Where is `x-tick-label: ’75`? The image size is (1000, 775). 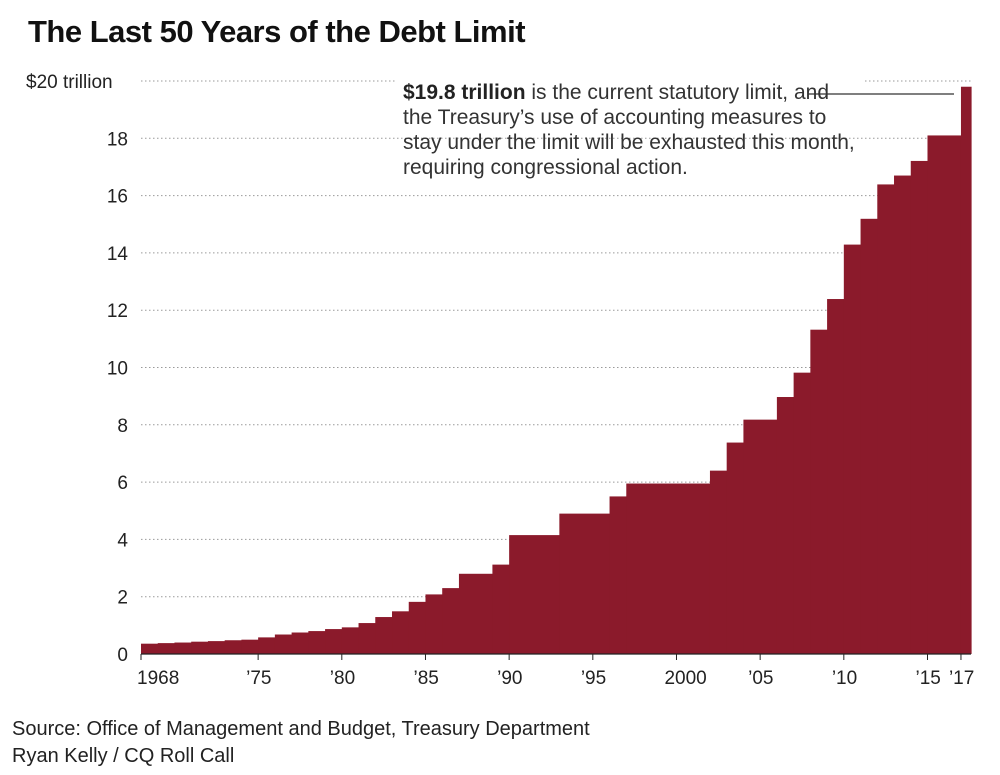 x-tick-label: ’75 is located at coordinates (258, 678).